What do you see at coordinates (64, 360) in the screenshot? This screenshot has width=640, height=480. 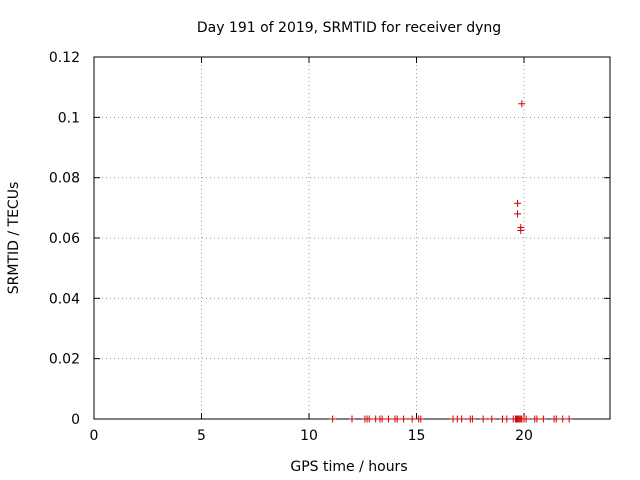 I see `y-tick-label: 0.02` at bounding box center [64, 360].